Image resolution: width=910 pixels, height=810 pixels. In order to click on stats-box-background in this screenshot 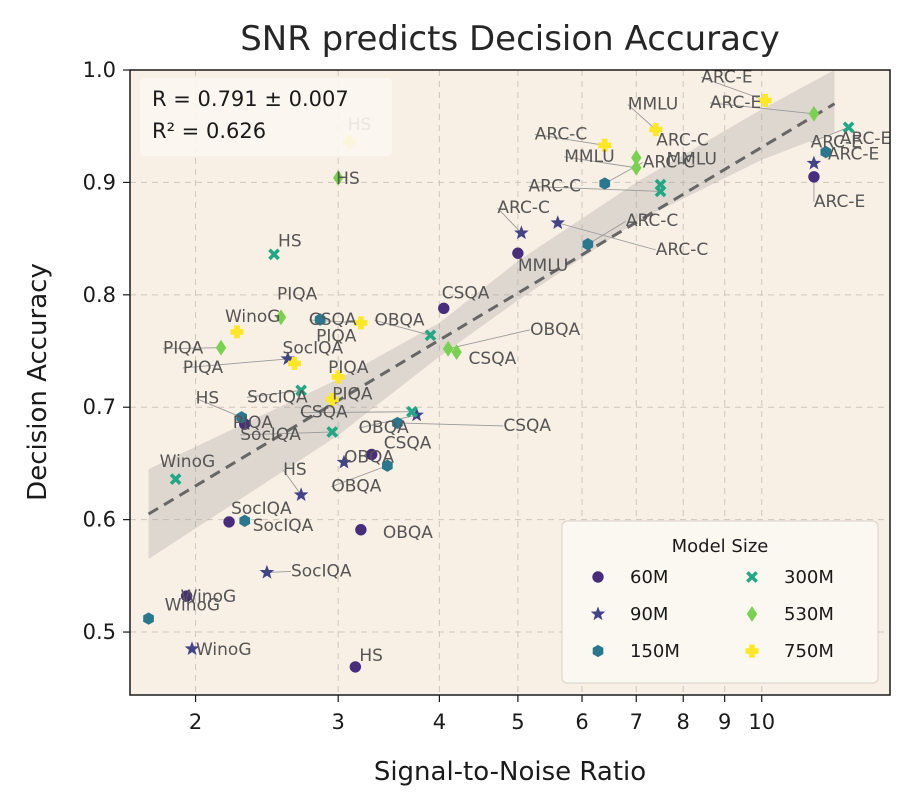, I will do `click(266, 117)`.